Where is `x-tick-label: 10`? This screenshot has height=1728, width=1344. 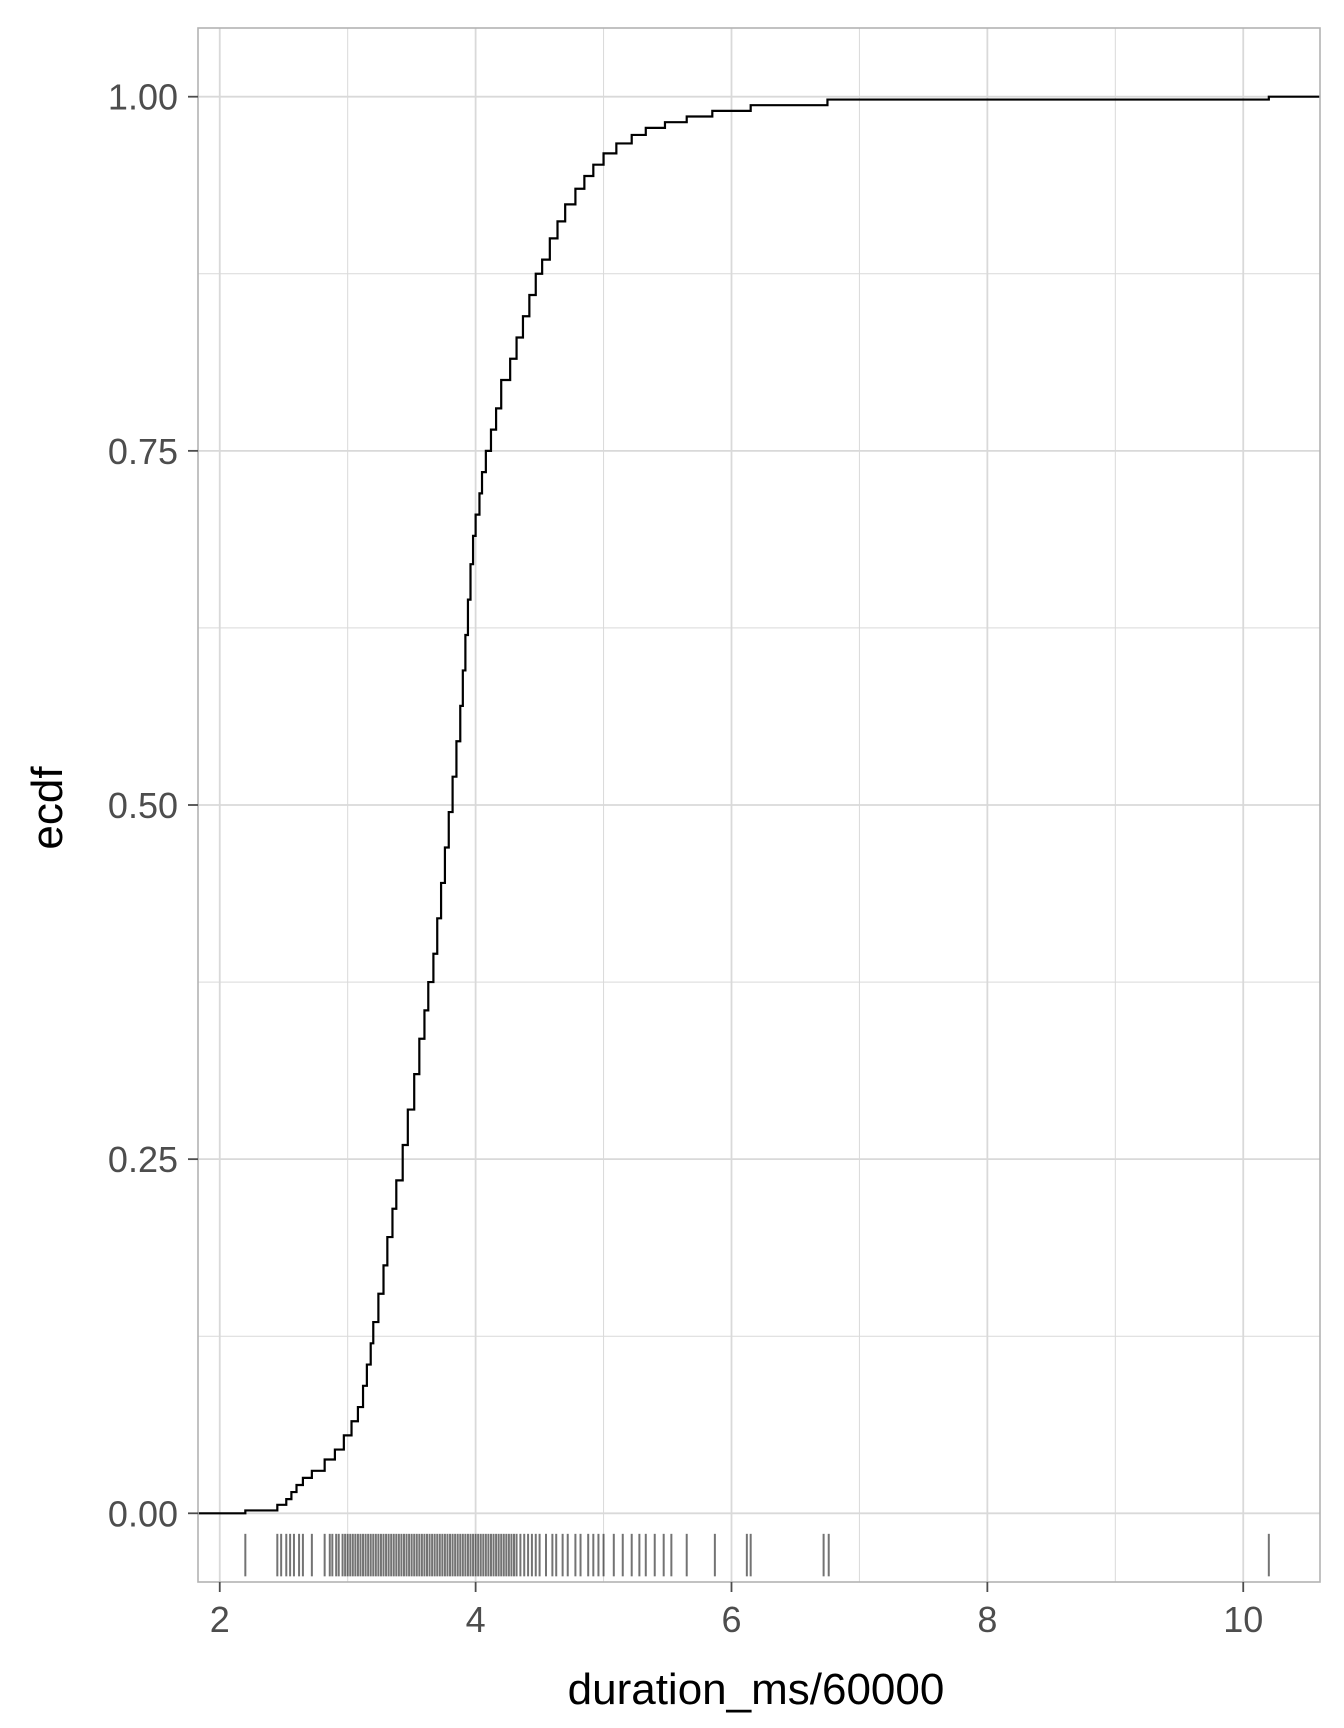 x-tick-label: 10 is located at coordinates (1243, 1619).